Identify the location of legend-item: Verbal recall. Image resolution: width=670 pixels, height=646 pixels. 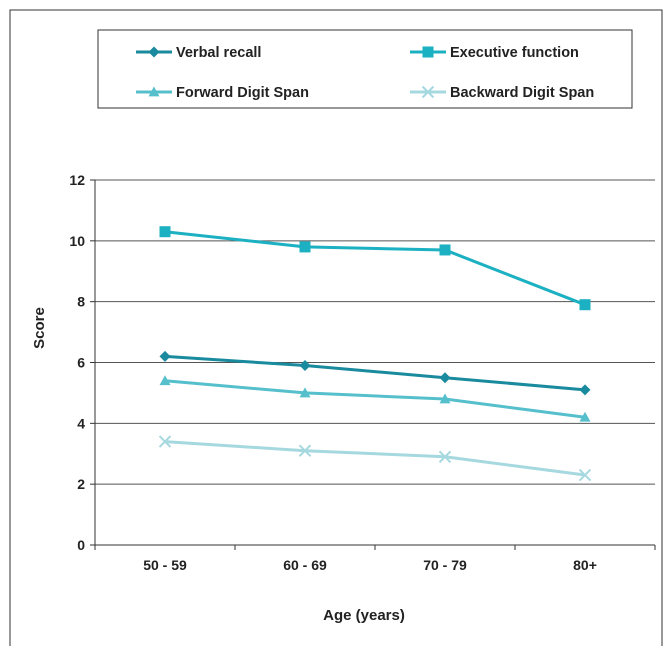
(198, 53).